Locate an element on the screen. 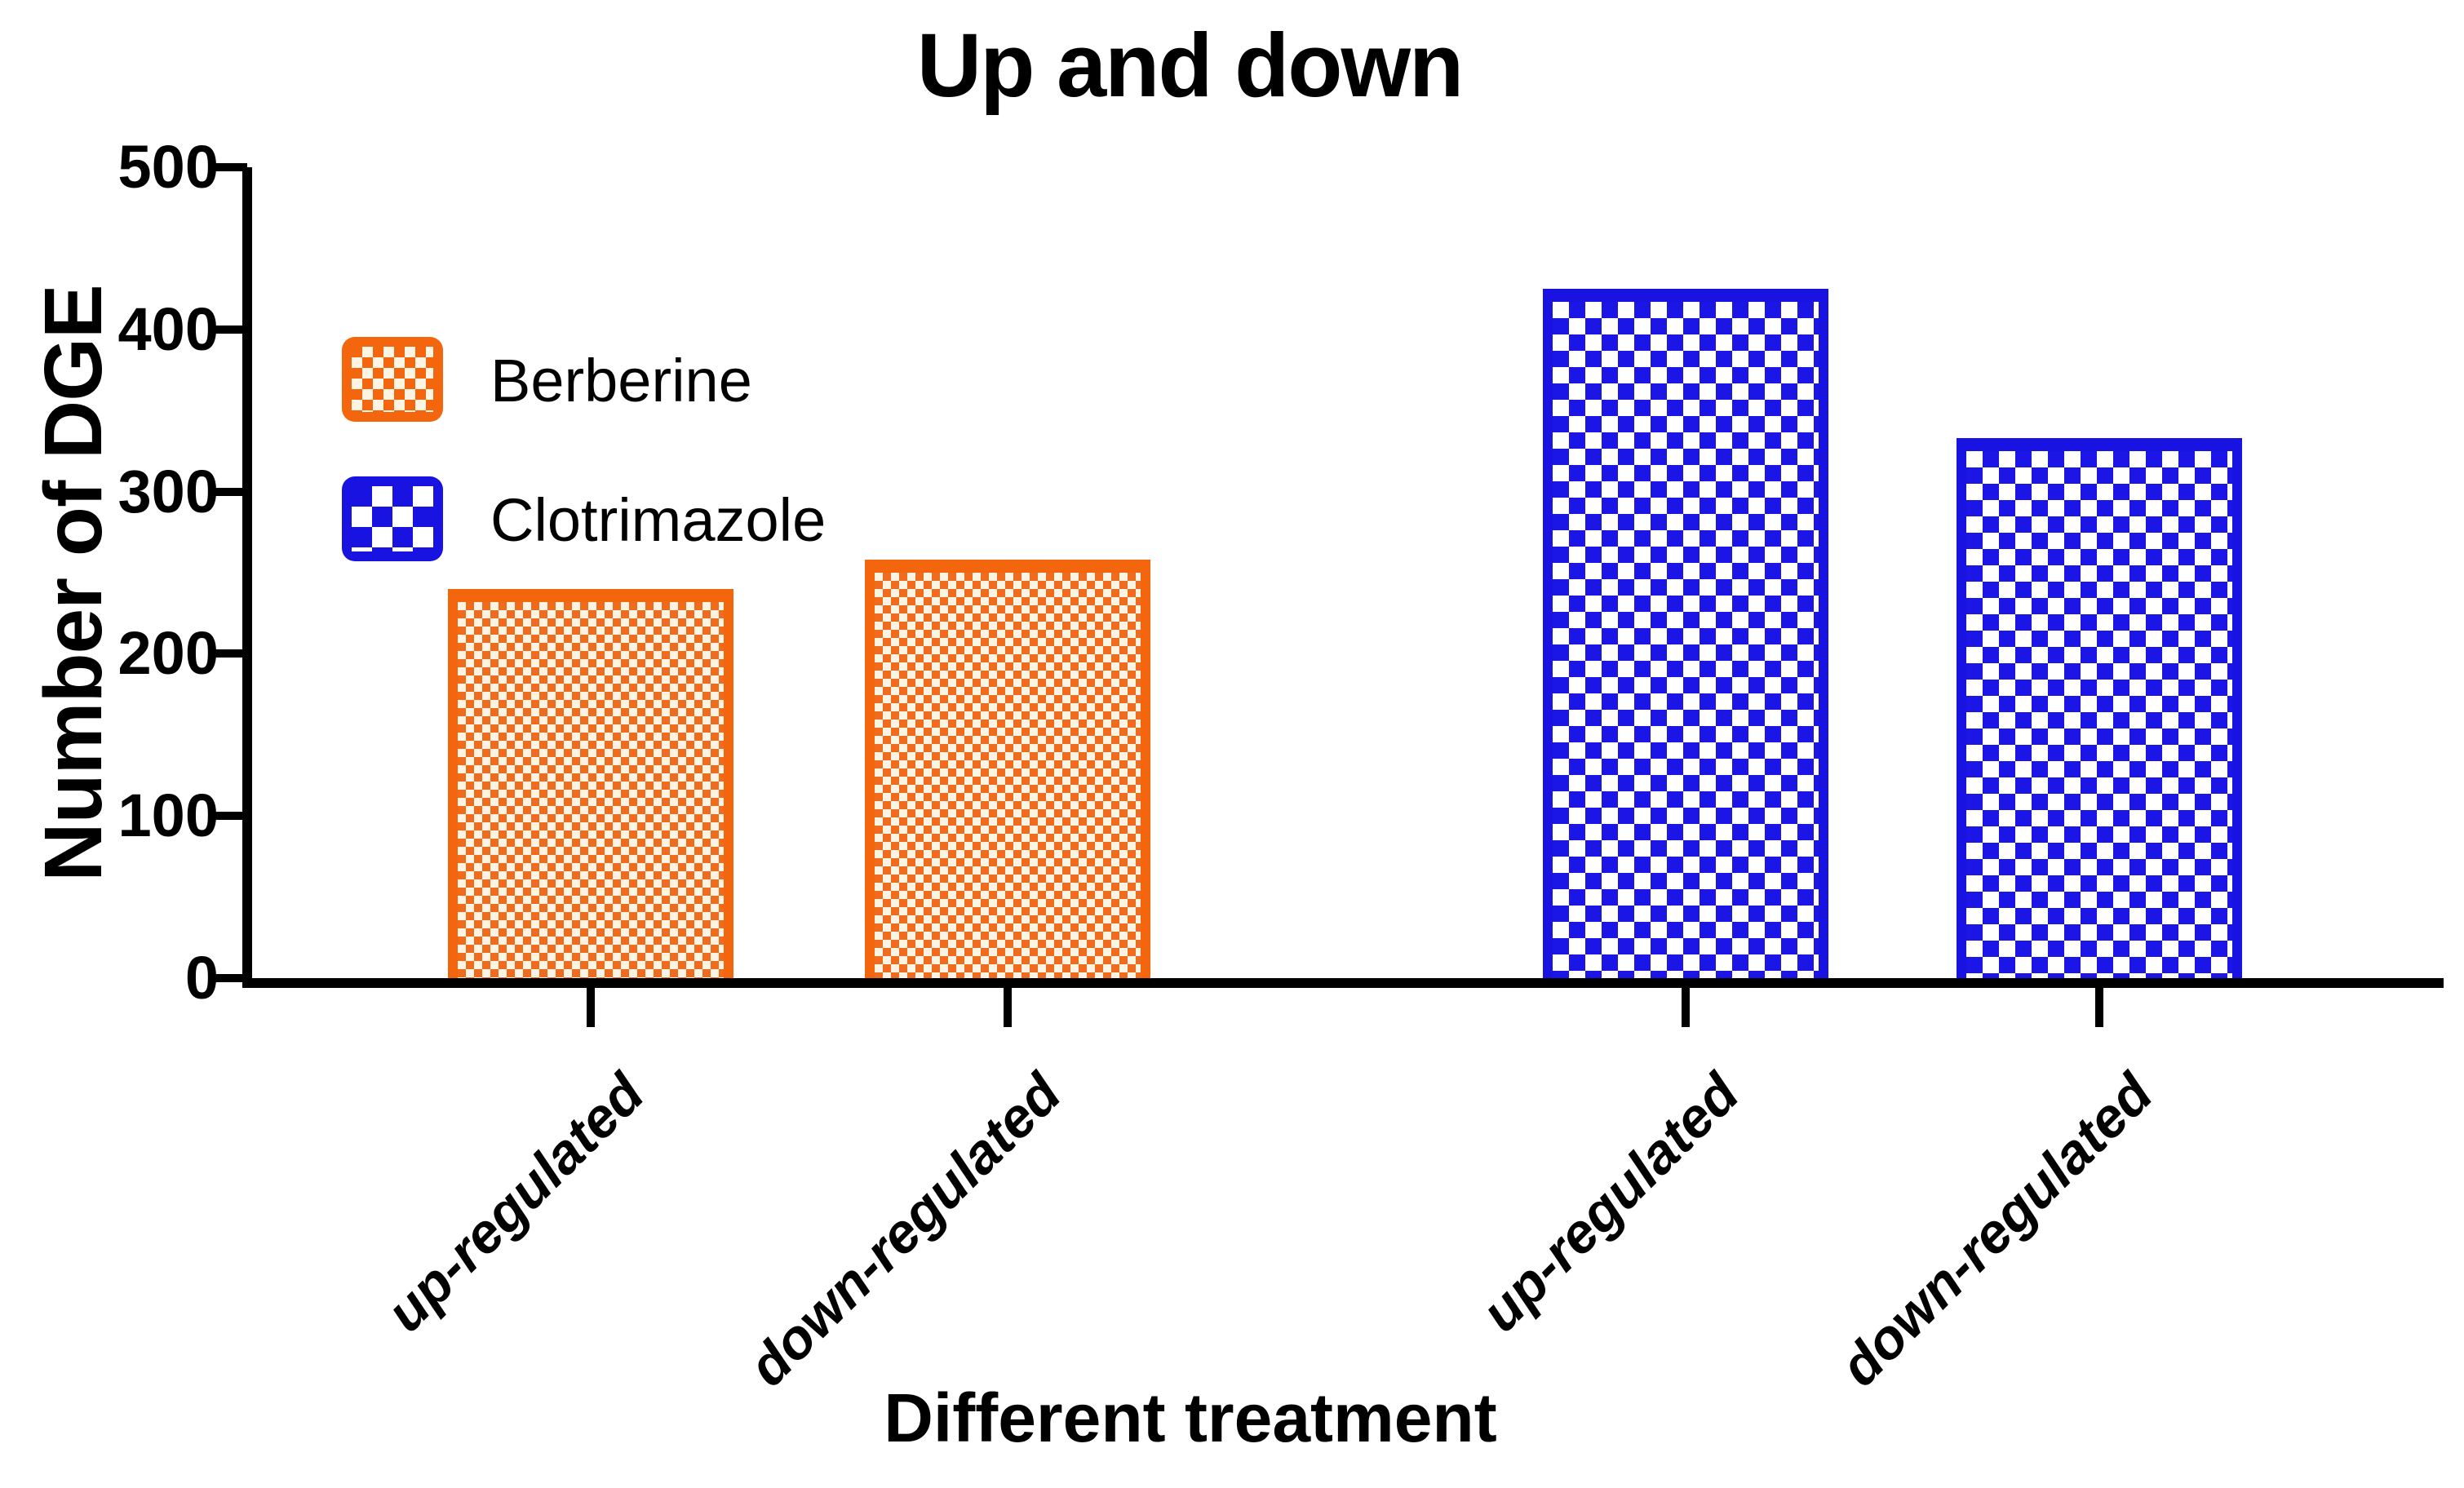 Image resolution: width=2464 pixels, height=1488 pixels. x-axis-title: Different treatment is located at coordinates (1190, 1418).